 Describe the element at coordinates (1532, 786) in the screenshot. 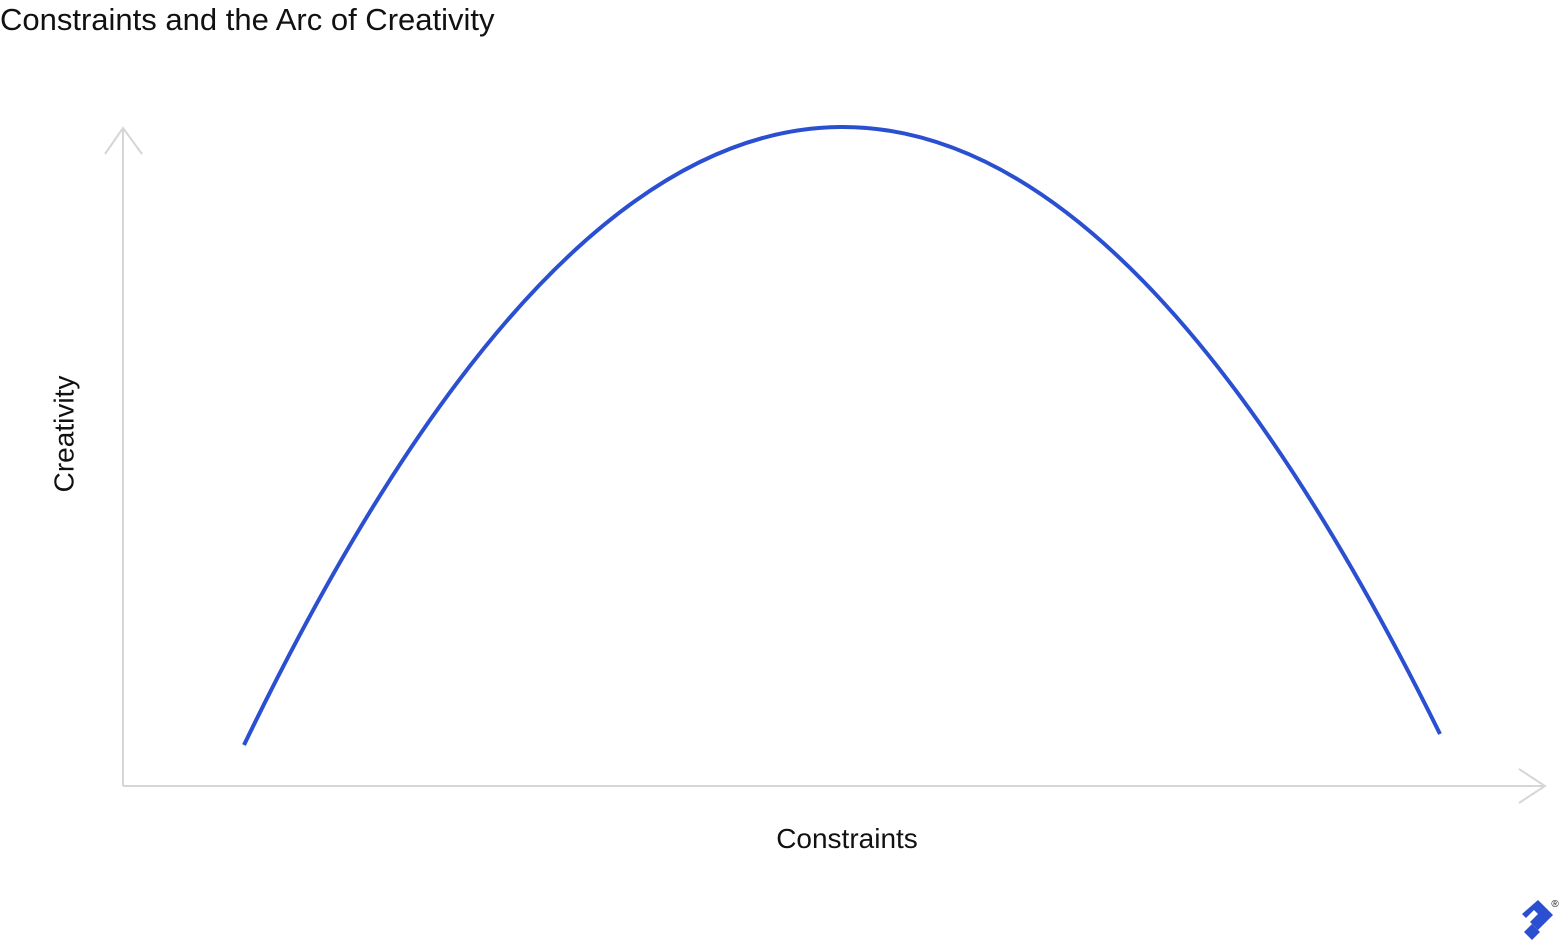

I see `x-axis-arrow` at that location.